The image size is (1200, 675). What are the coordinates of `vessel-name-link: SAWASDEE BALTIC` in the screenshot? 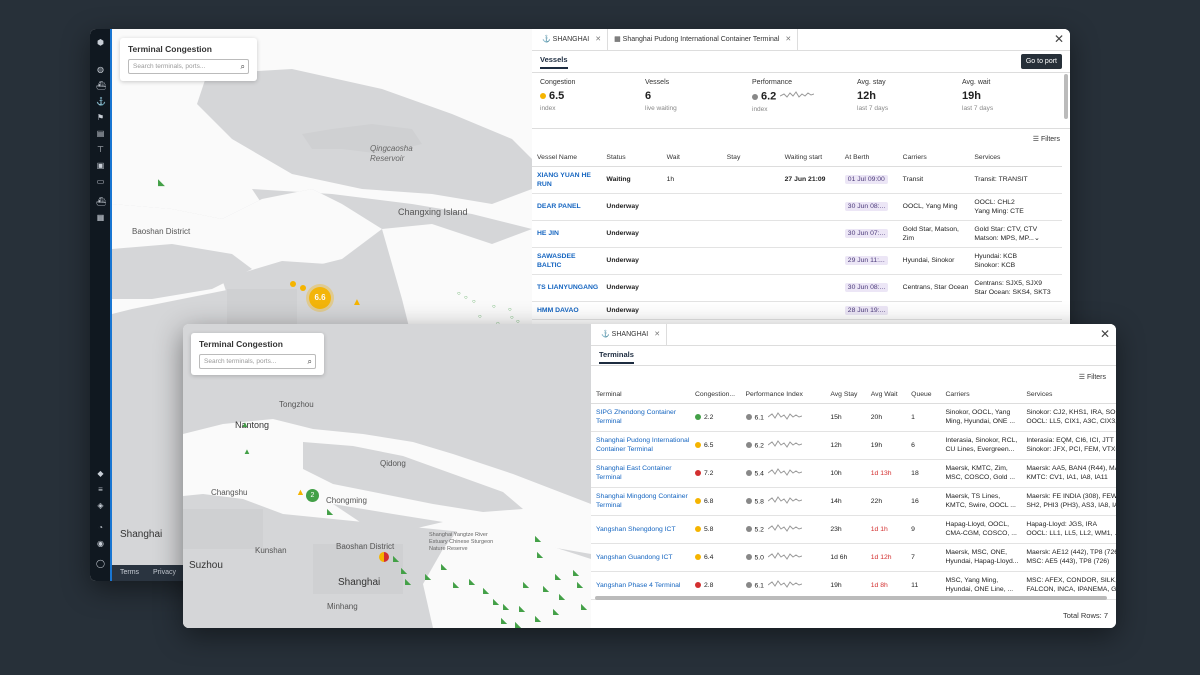 It's located at (567, 261).